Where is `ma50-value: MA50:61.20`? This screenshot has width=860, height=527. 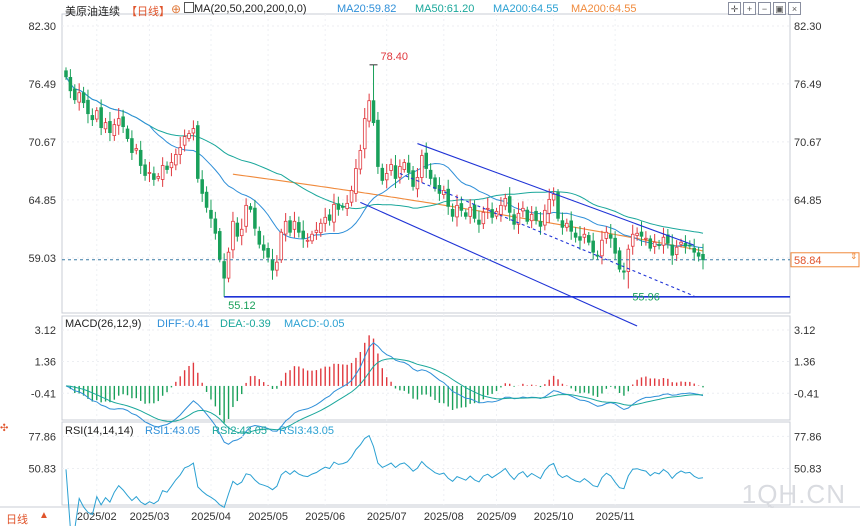 ma50-value: MA50:61.20 is located at coordinates (445, 9).